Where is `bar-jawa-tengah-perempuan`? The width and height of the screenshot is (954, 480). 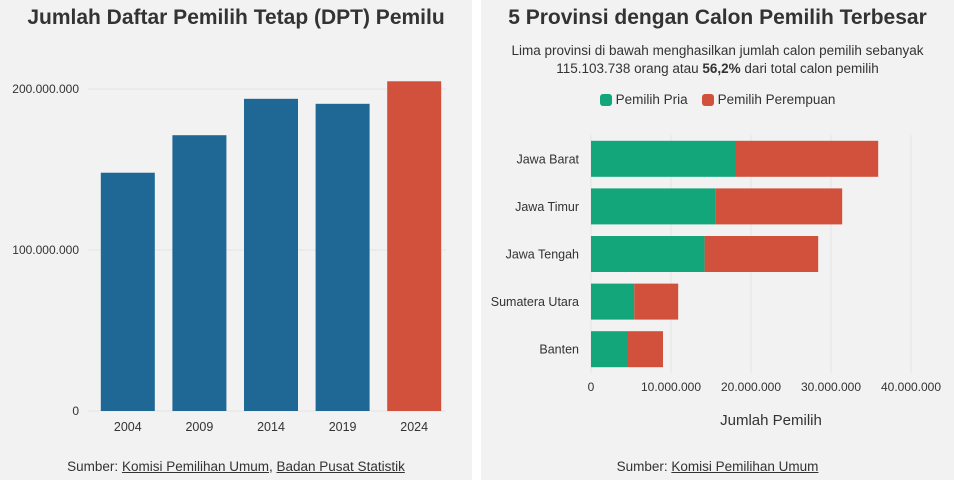
bar-jawa-tengah-perempuan is located at coordinates (761, 254).